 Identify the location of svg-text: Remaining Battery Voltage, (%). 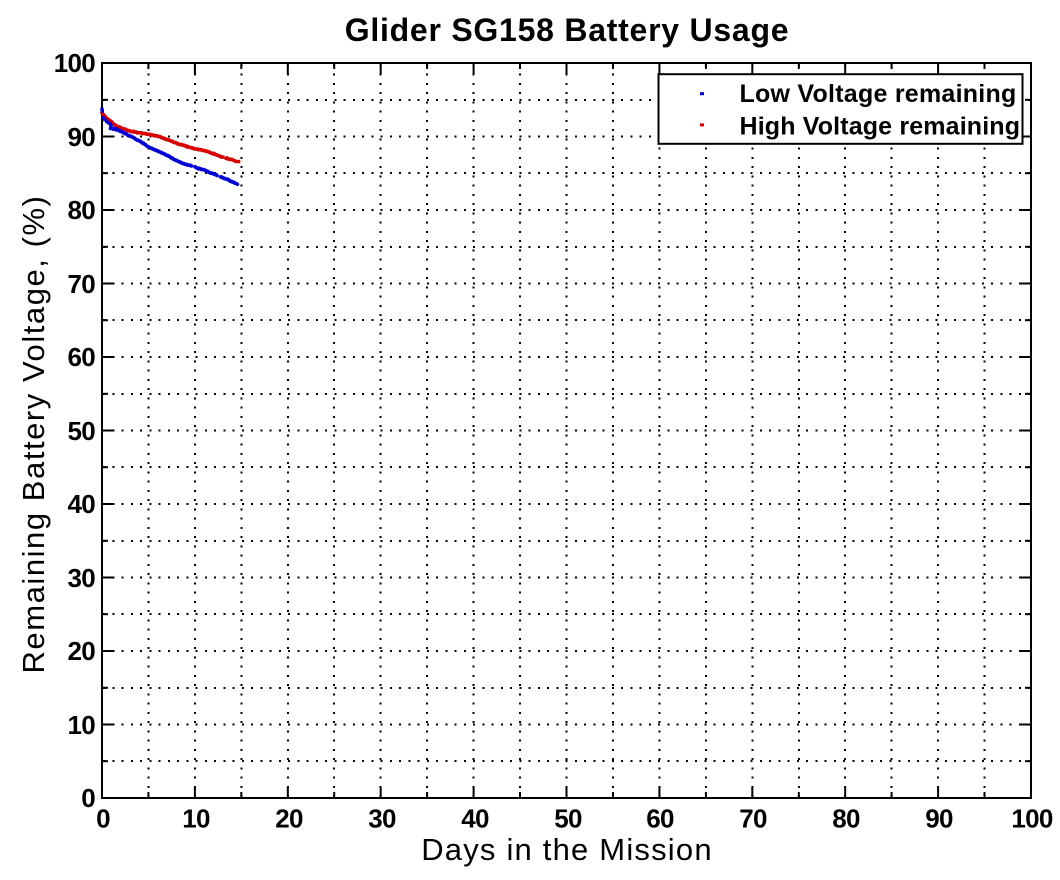
(33, 434).